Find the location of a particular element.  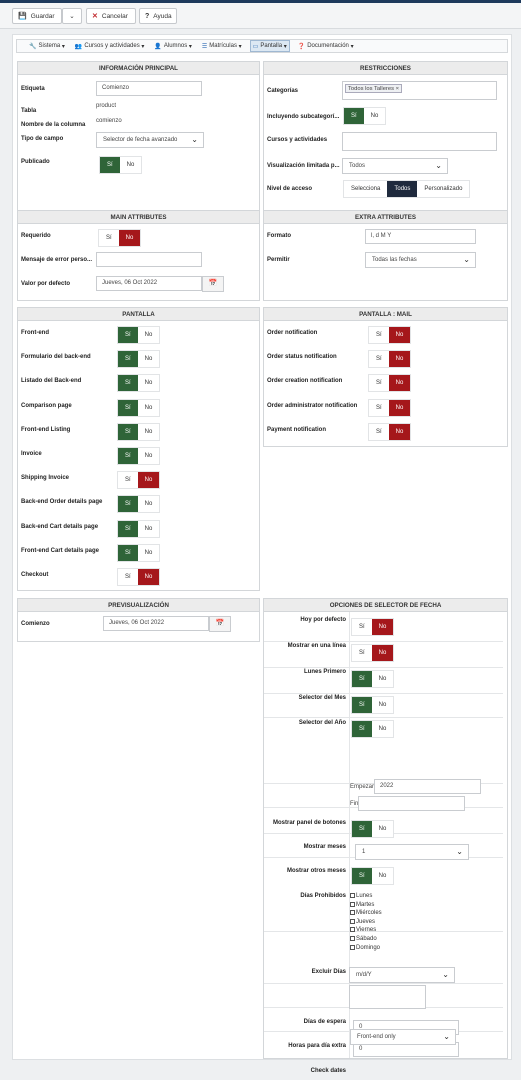

menu-item-cursos: 👥 Cursos y actividades ▾ is located at coordinates (109, 46).